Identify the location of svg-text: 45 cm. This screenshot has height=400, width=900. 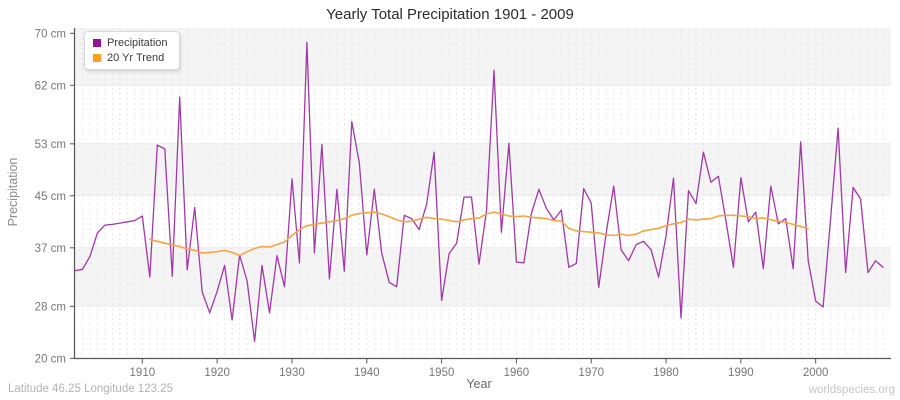
(50, 197).